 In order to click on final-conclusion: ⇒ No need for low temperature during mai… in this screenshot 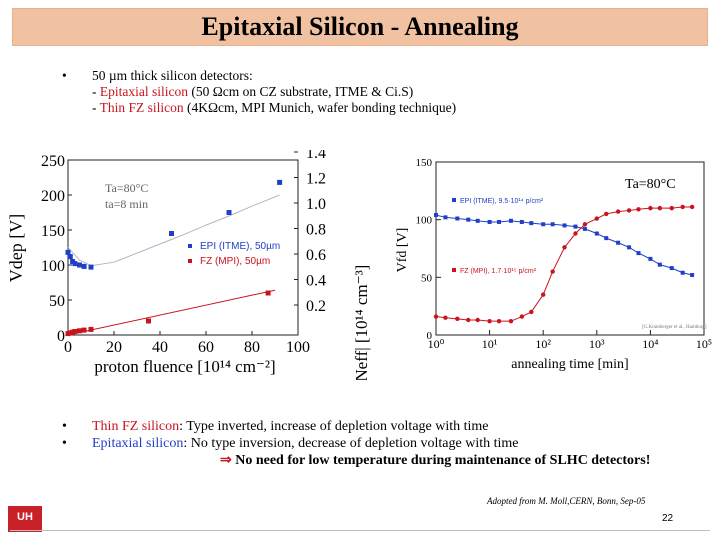, I will do `click(385, 460)`.